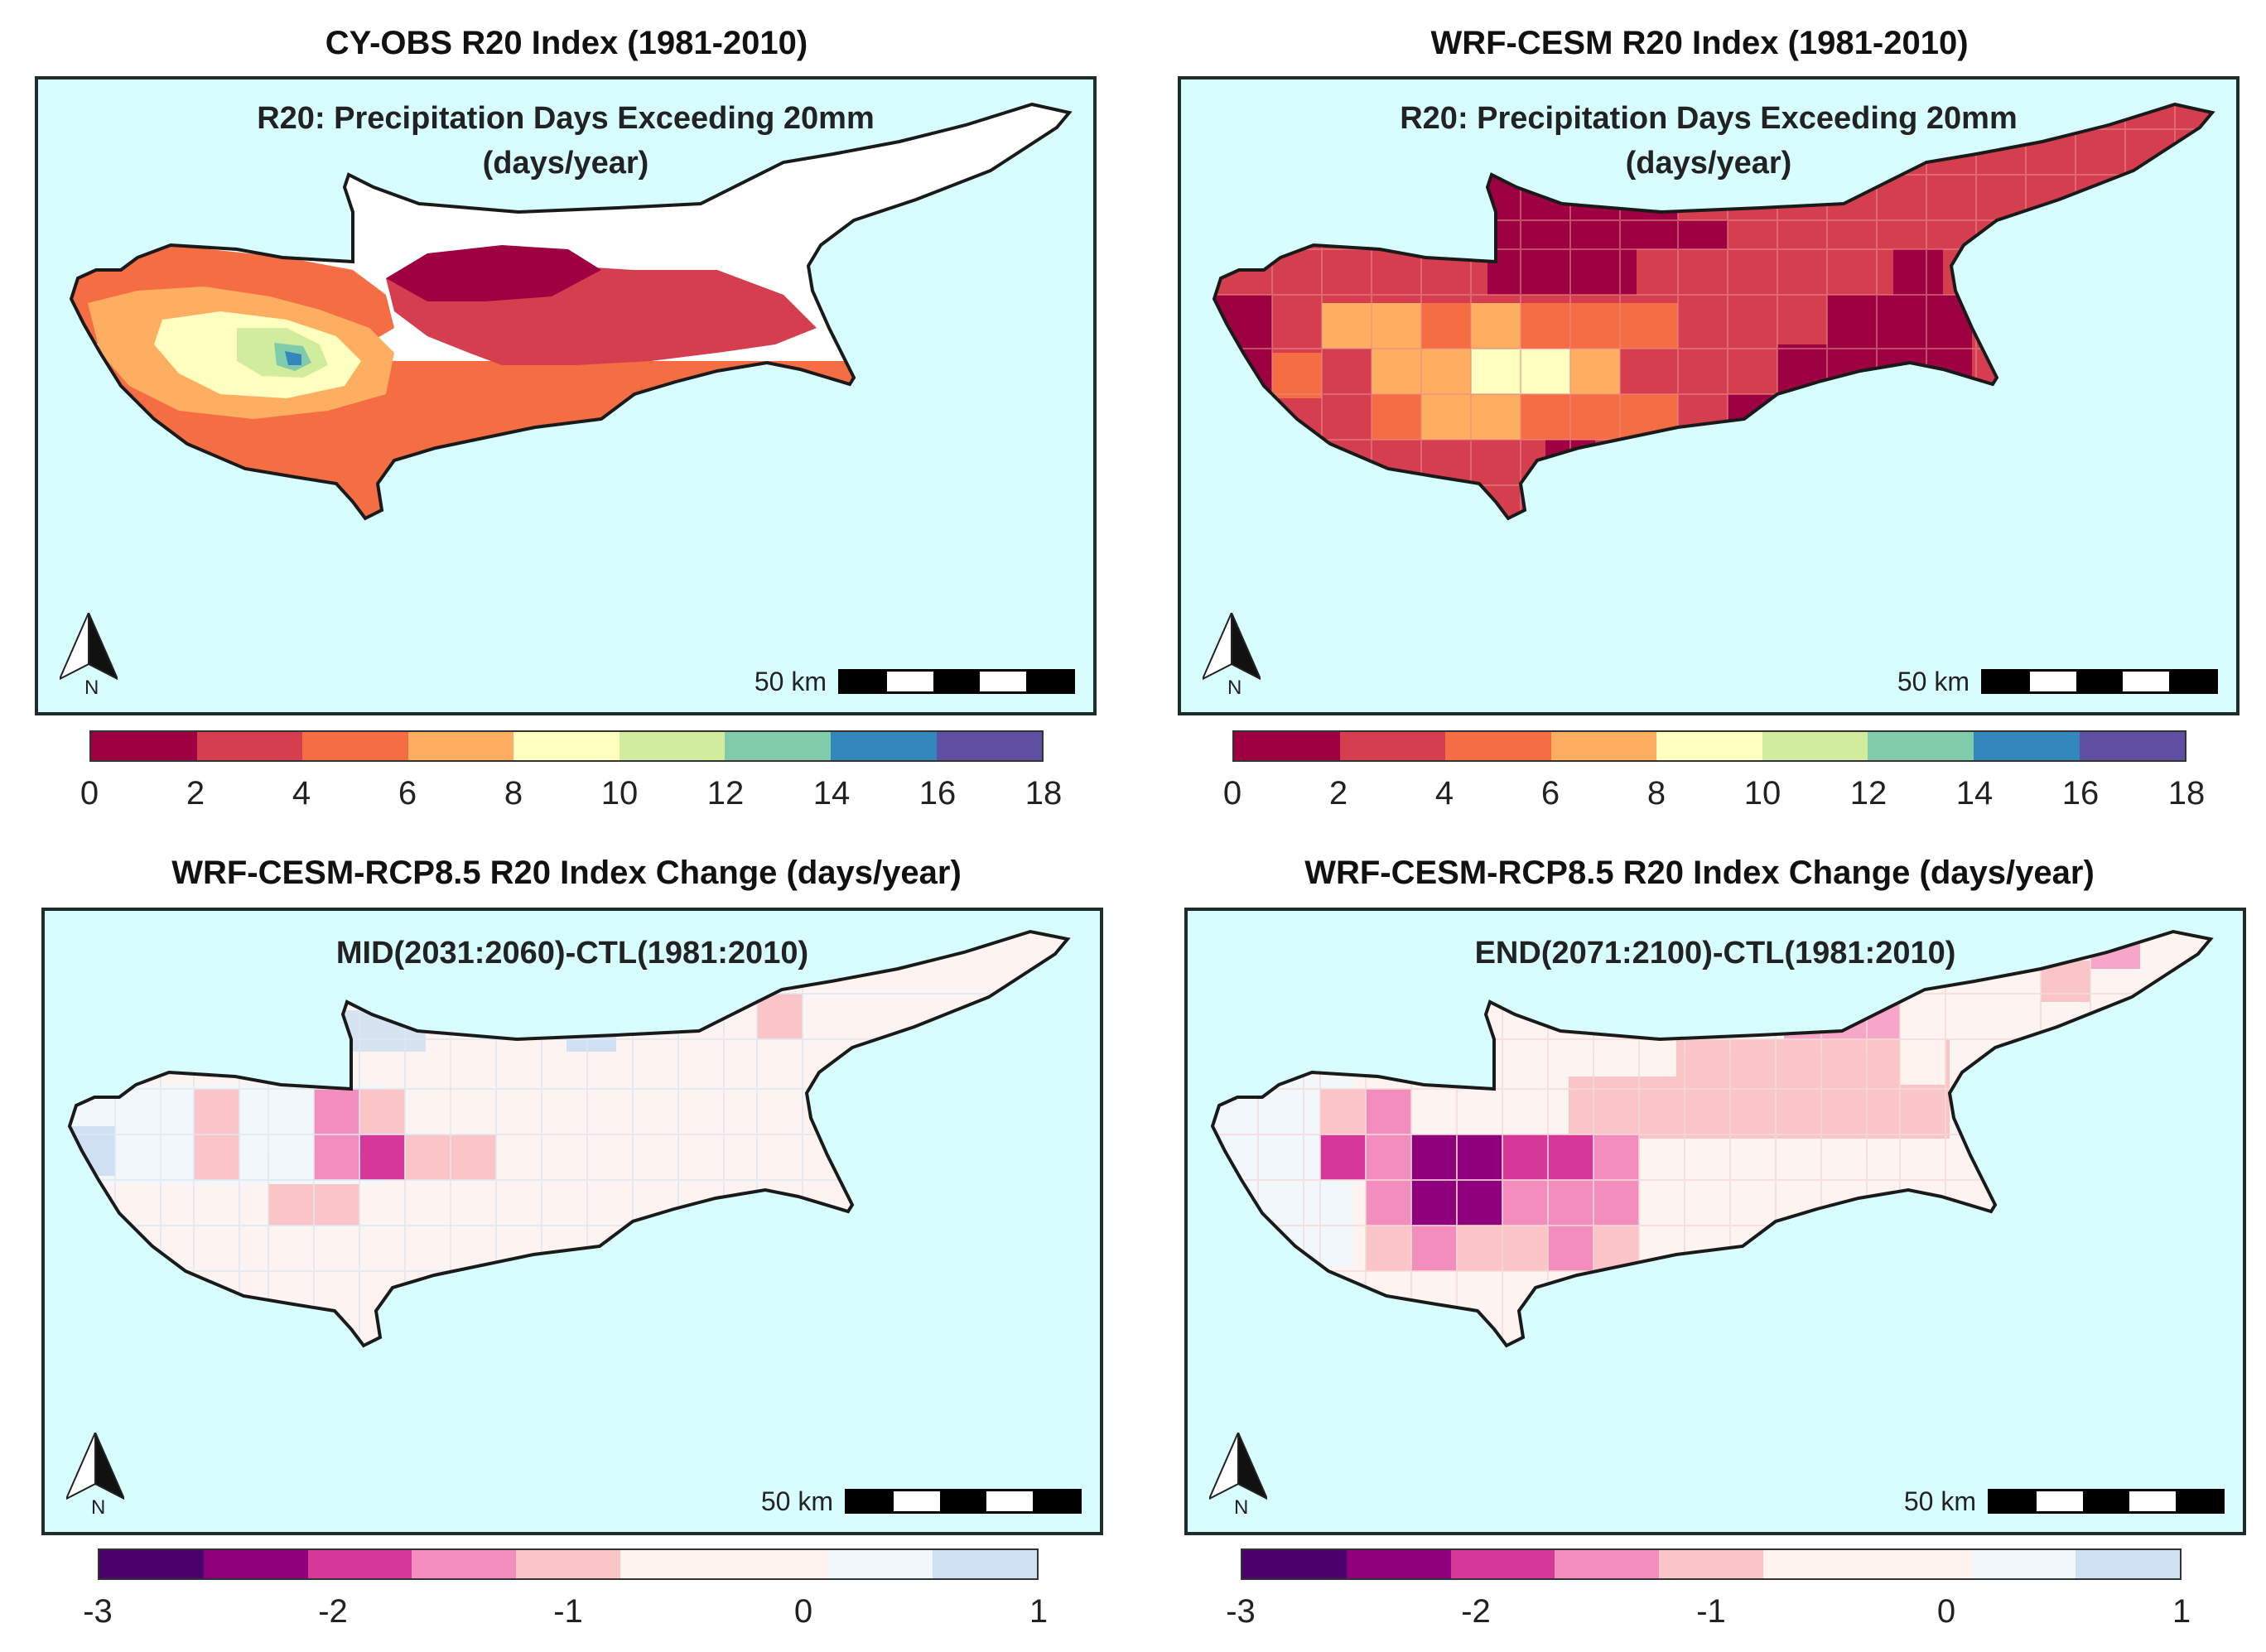 The height and width of the screenshot is (1652, 2266). Describe the element at coordinates (1715, 953) in the screenshot. I see `map-subtitle: END(2071:2100)-CTL(1981:2010)` at that location.